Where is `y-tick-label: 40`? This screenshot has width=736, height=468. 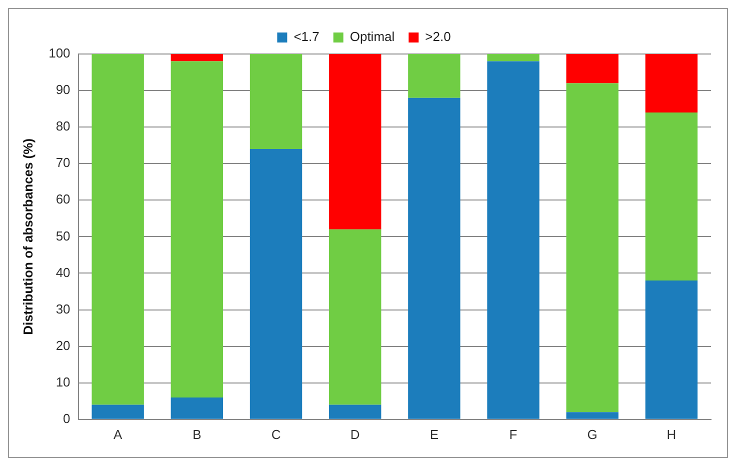 y-tick-label: 40 is located at coordinates (63, 272).